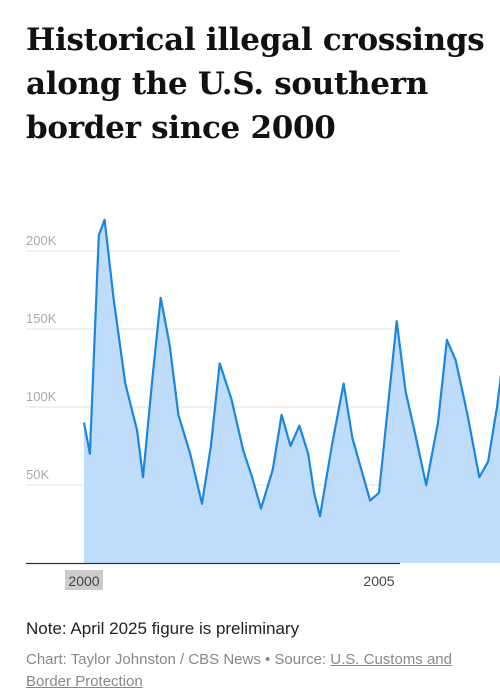  I want to click on chart-note: Note: April 2025 figure is preliminary, so click(163, 628).